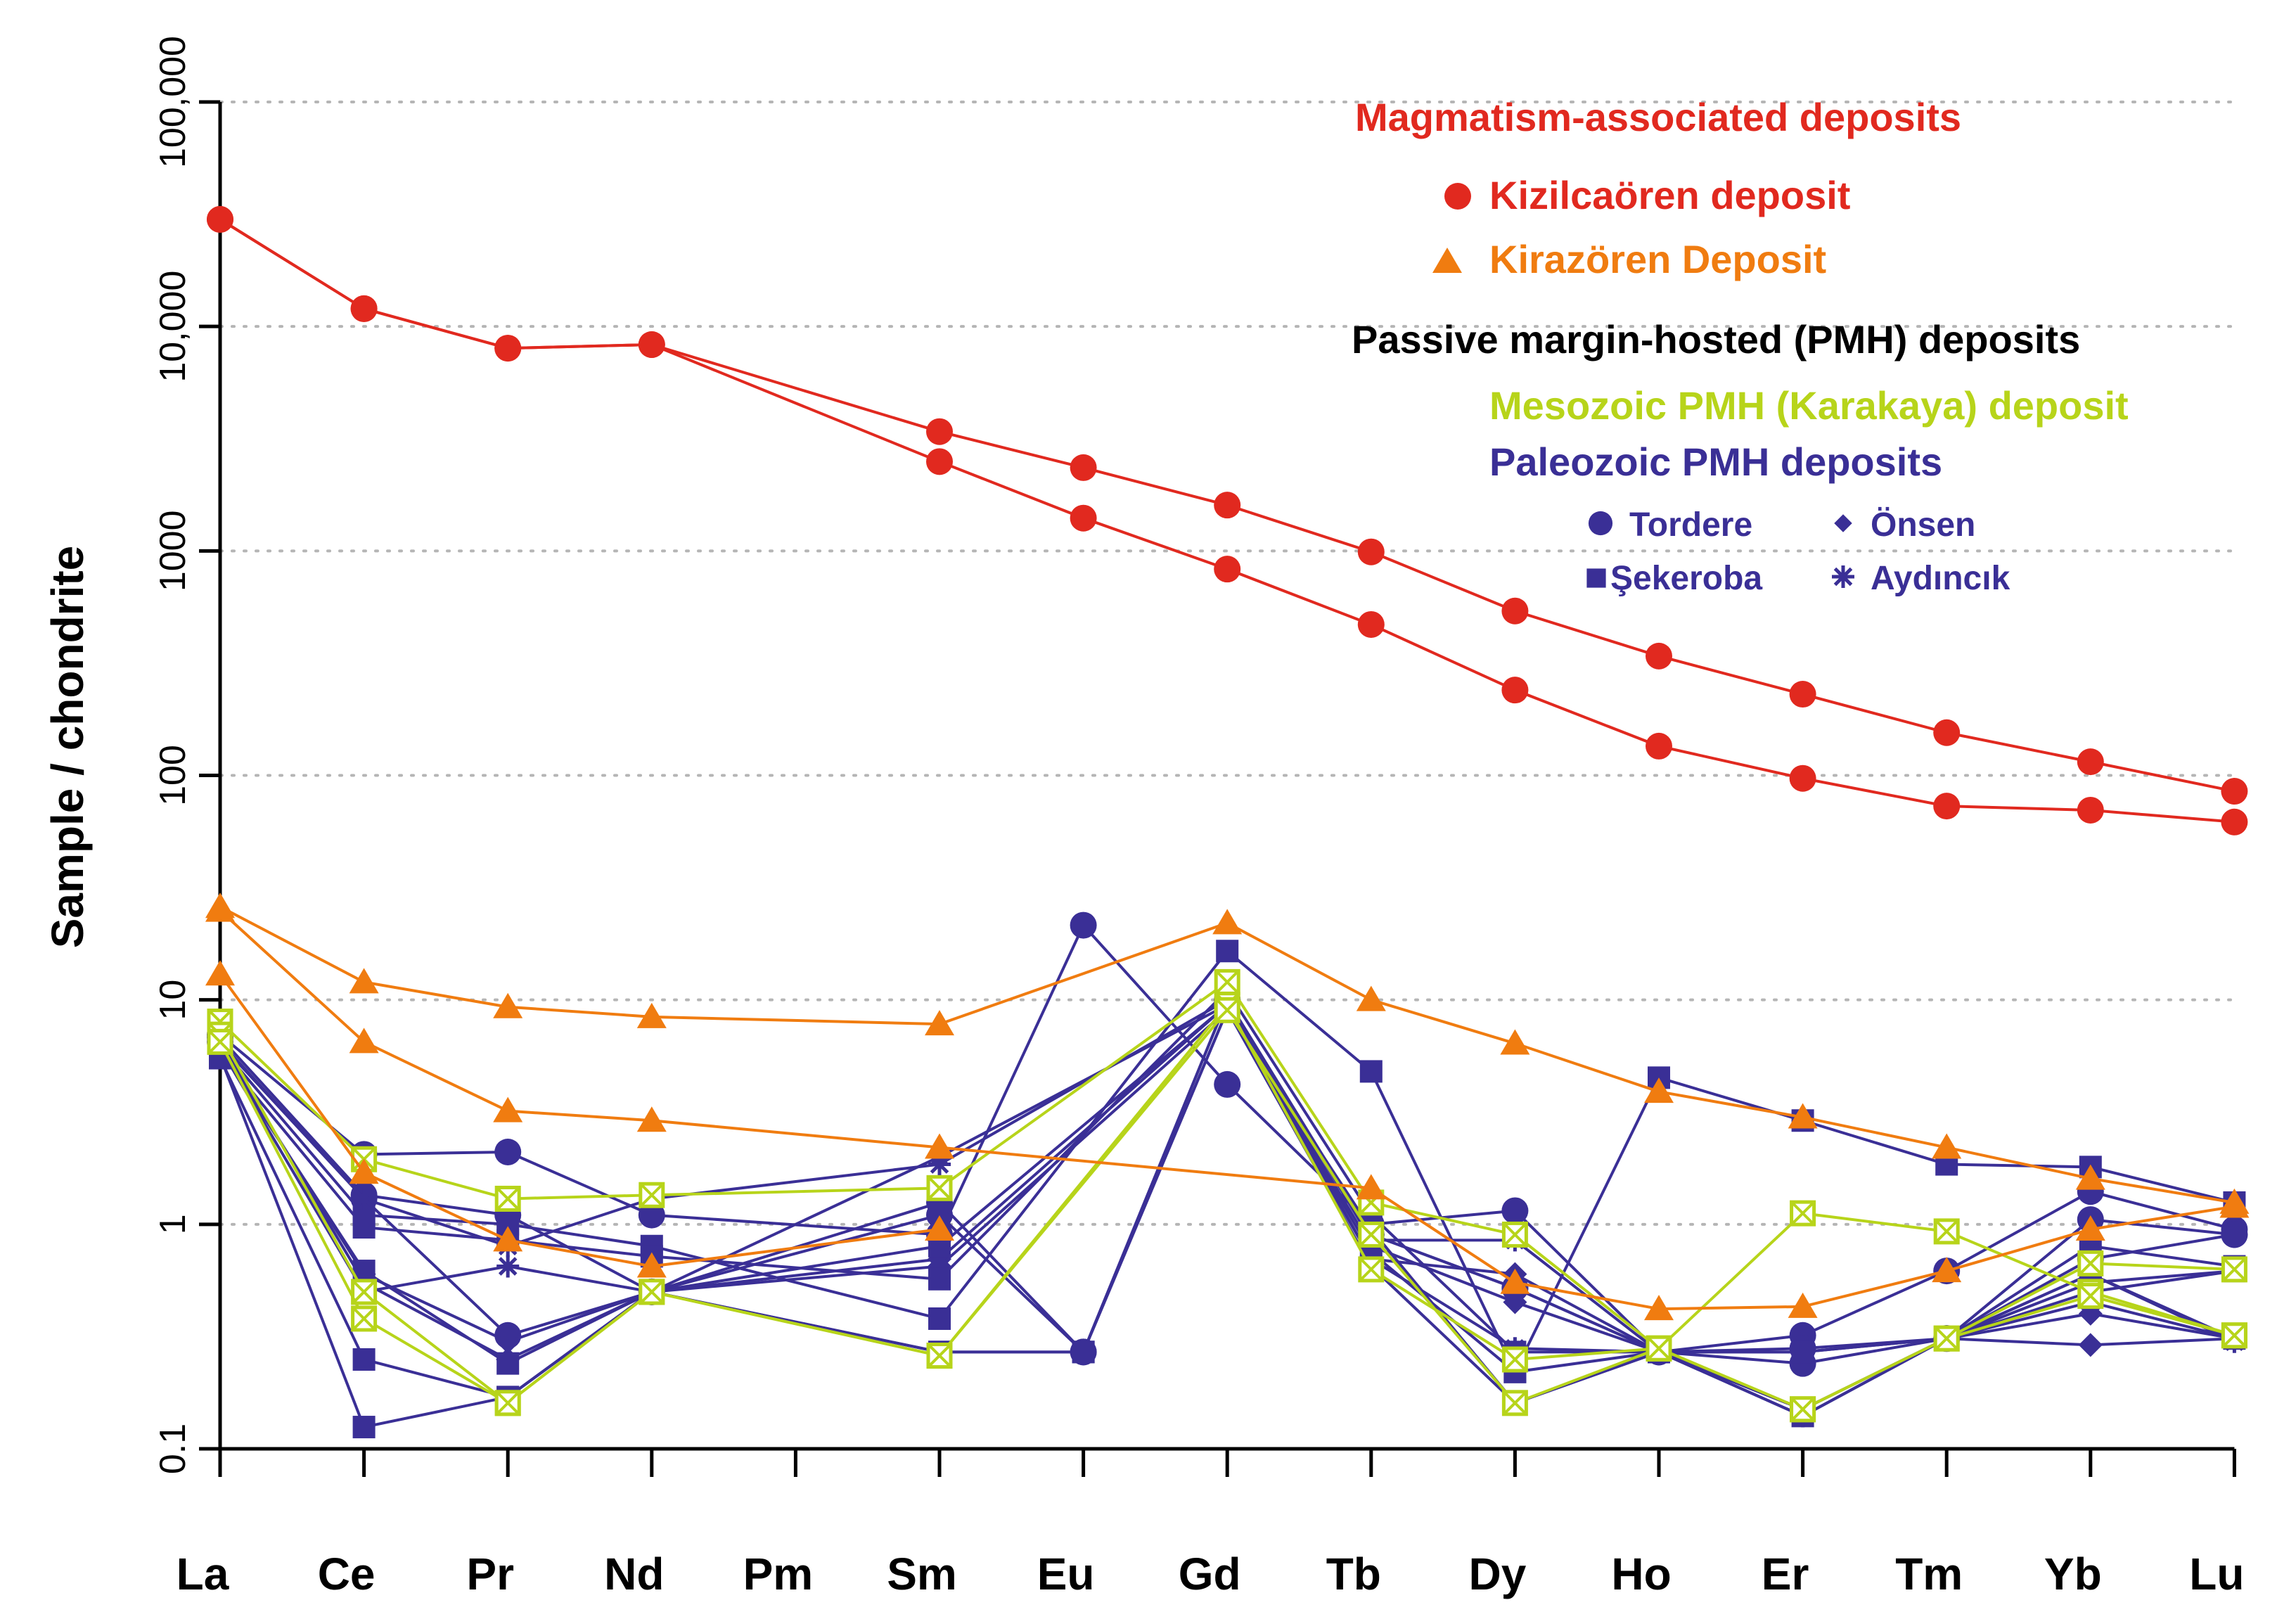  What do you see at coordinates (1843, 576) in the screenshot?
I see `legend-aydincik-marker` at bounding box center [1843, 576].